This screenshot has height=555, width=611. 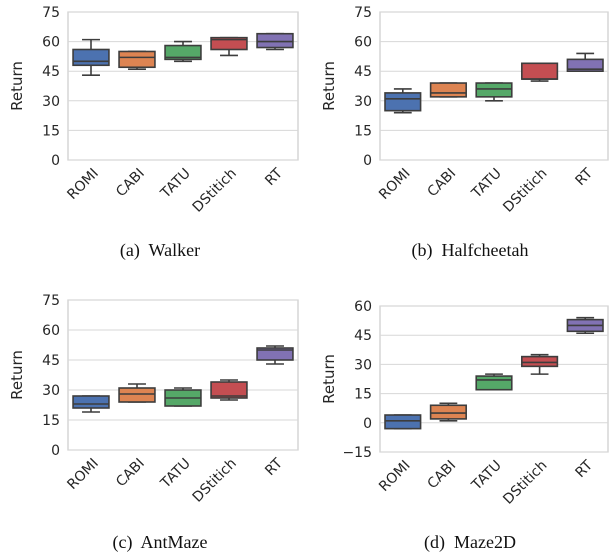 I want to click on plot-area, so click(x=183, y=375).